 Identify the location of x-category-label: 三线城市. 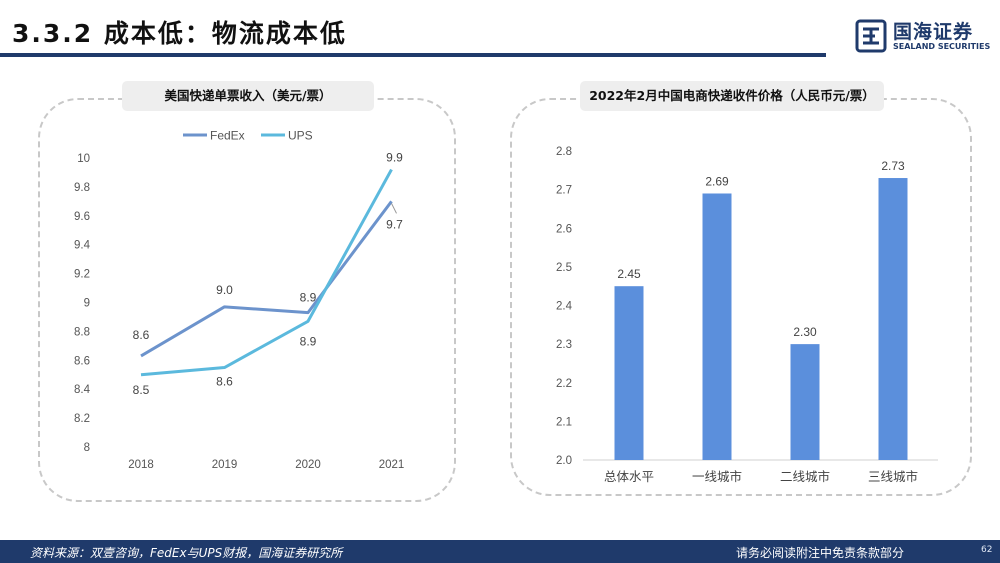
(893, 476).